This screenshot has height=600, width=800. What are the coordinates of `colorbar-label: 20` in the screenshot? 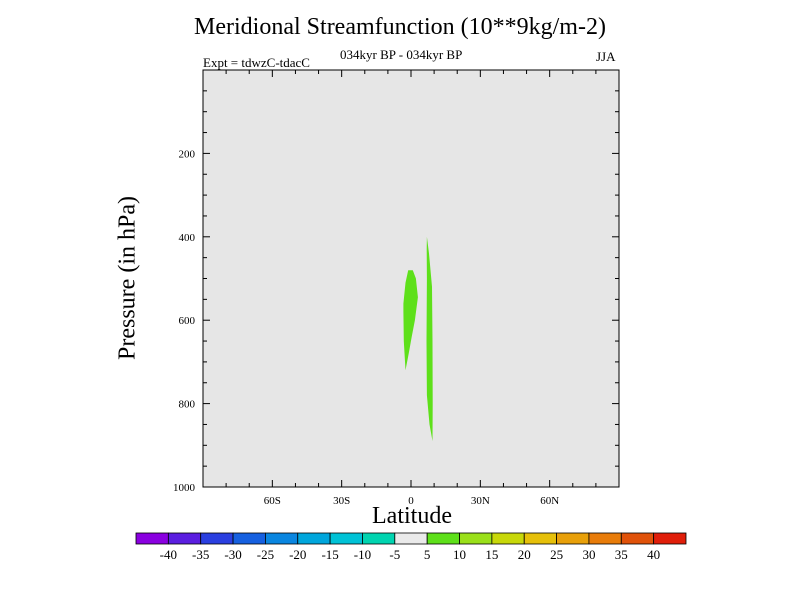 It's located at (524, 554).